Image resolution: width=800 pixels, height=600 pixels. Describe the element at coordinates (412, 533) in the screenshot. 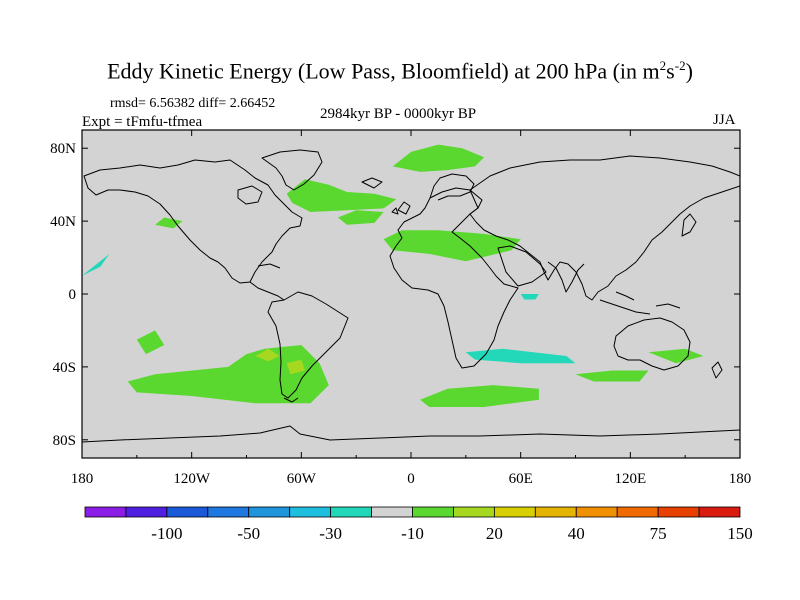

I see `colorbar-label: -10` at that location.